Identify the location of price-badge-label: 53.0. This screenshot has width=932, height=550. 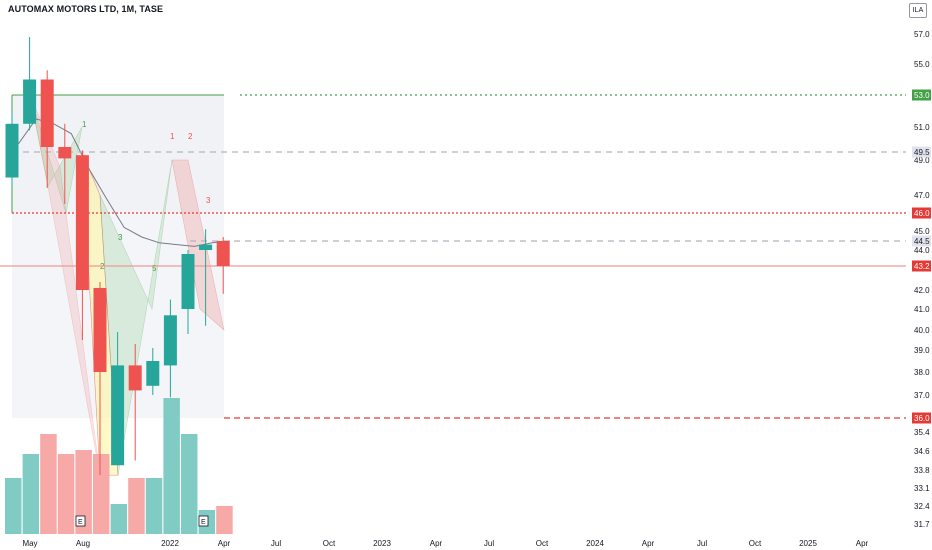
(922, 95).